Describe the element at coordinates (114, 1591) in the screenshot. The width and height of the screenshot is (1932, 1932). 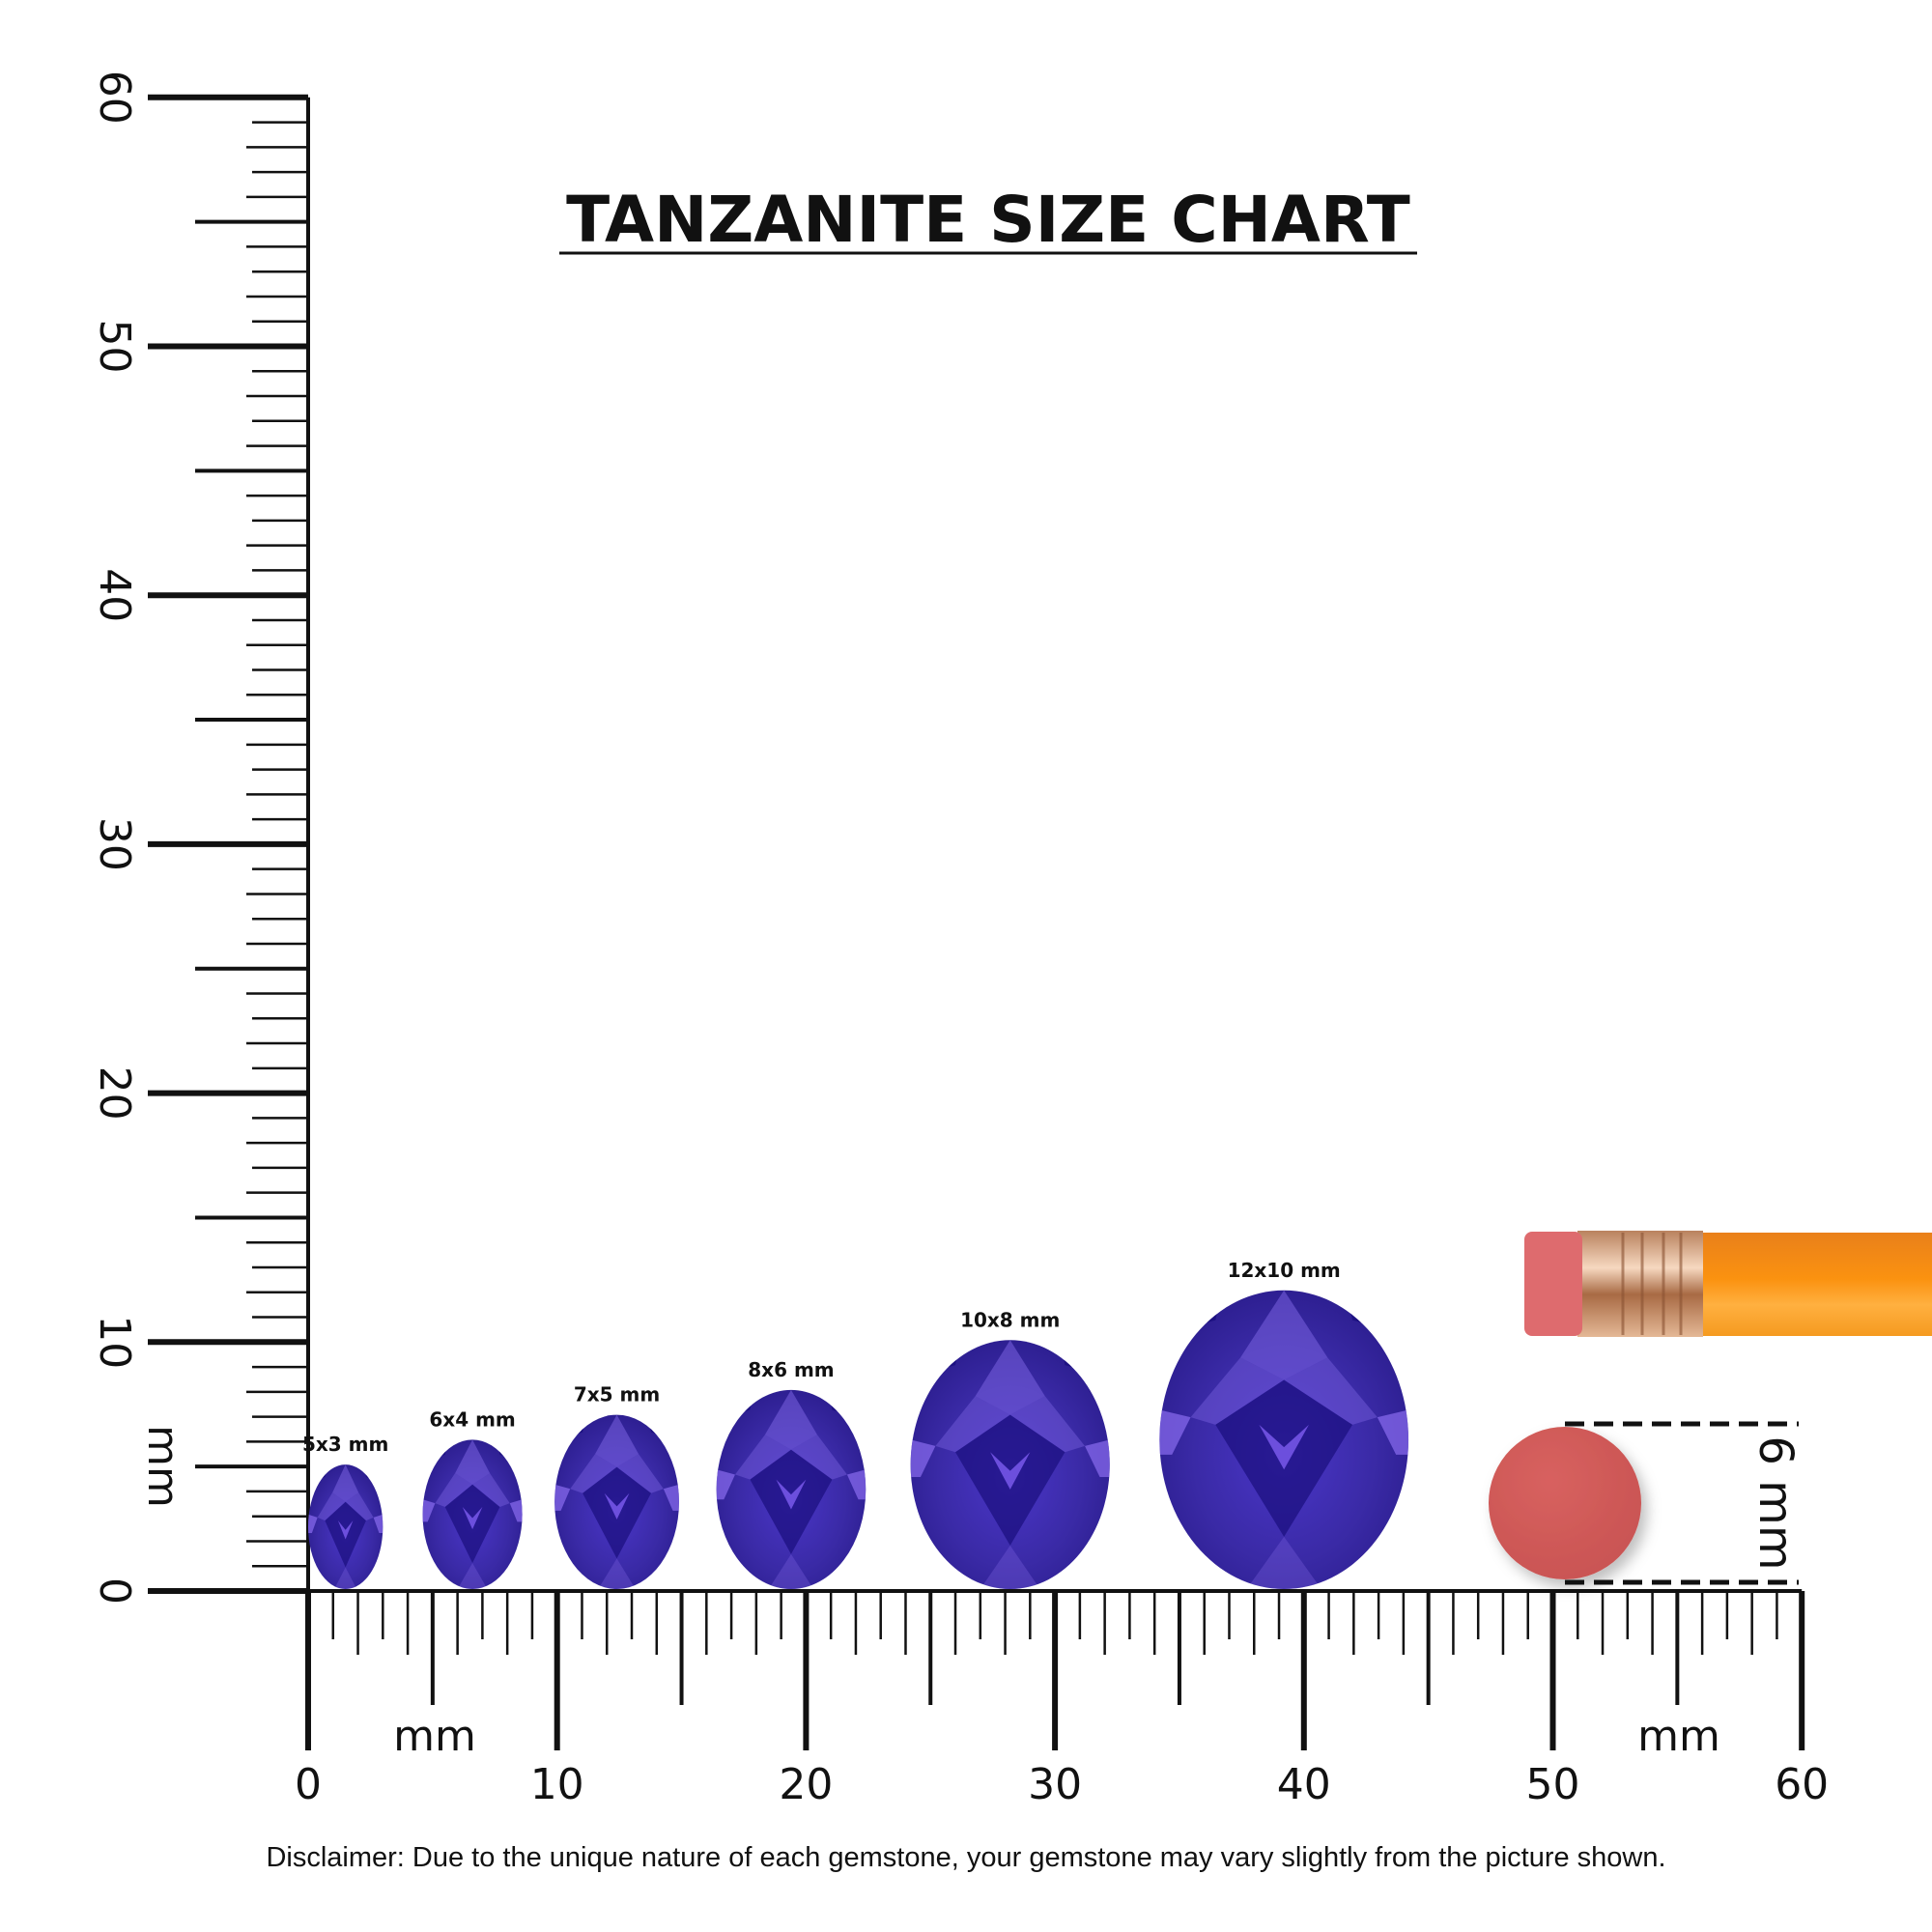
I see `vertical-tick-label: 0` at that location.